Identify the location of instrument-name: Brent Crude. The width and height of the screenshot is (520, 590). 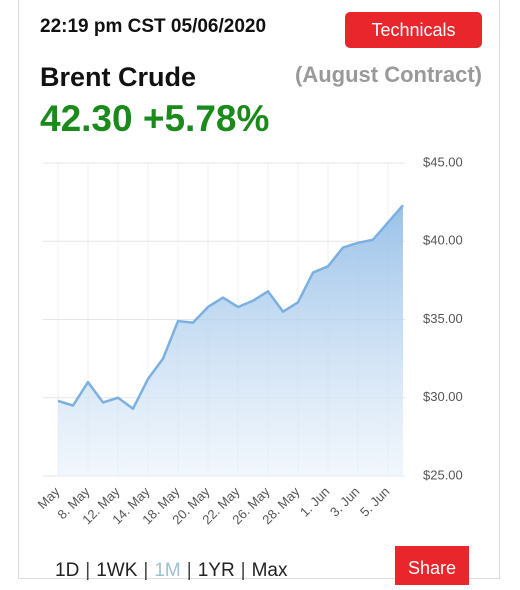
(118, 77).